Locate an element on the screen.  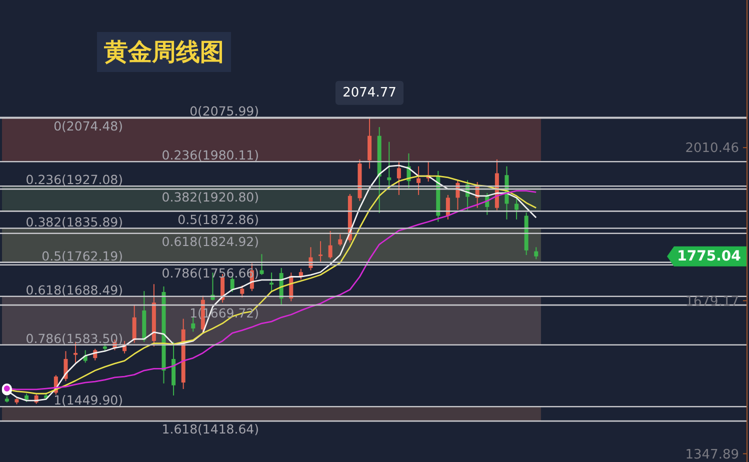
ref-line-label: 0.786(1583.50) is located at coordinates (74, 338).